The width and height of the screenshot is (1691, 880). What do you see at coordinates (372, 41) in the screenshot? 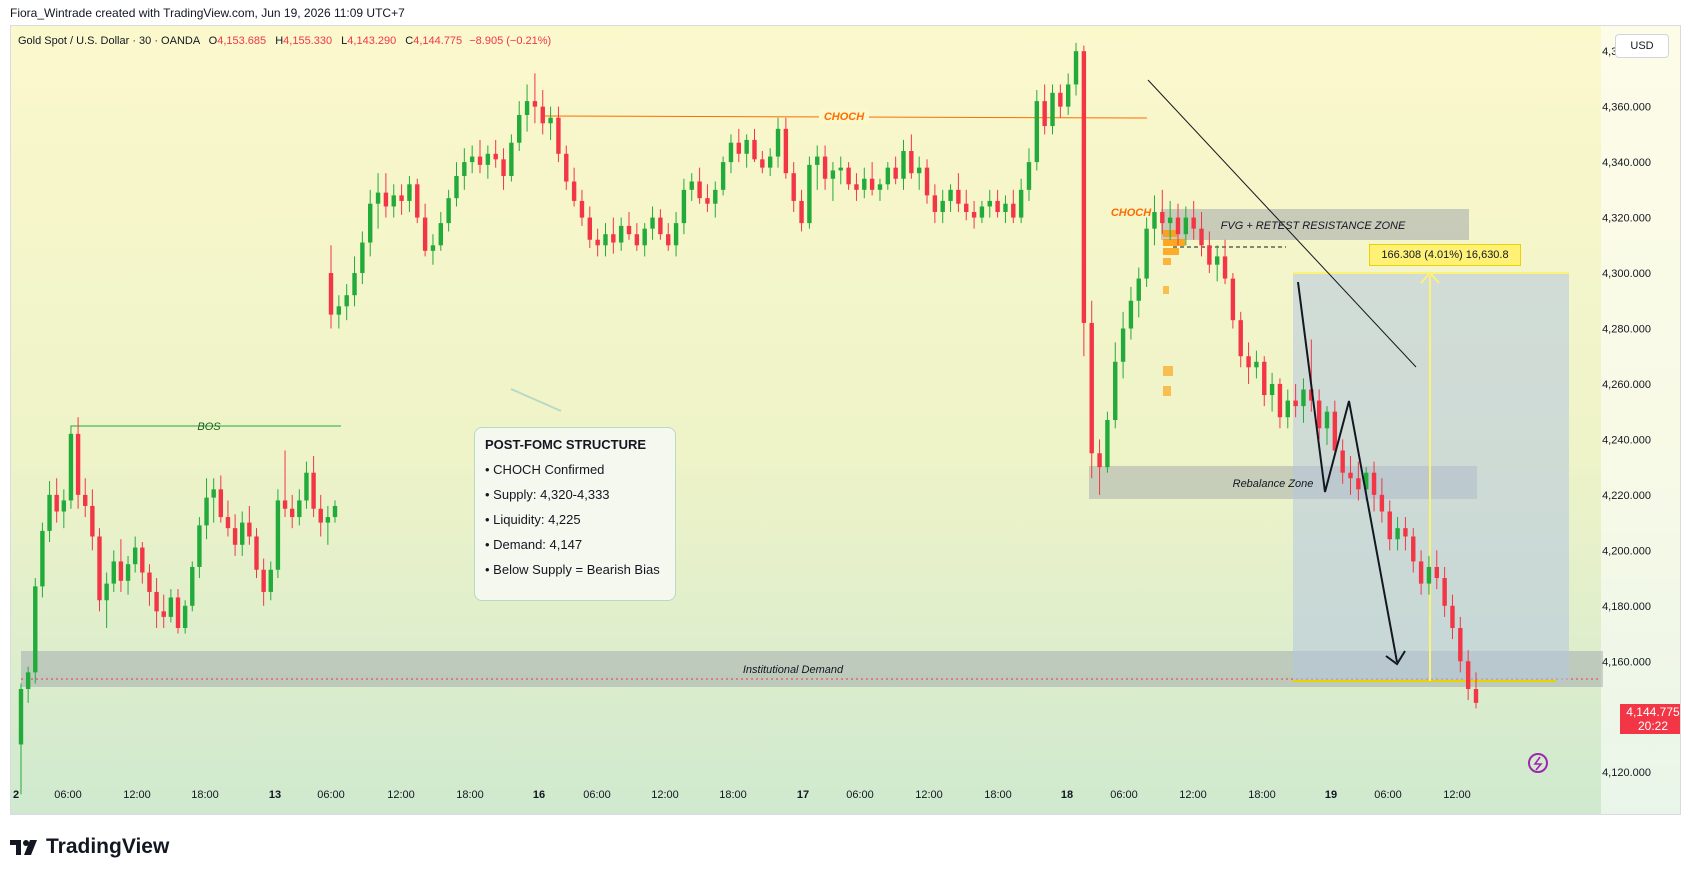
I see `low-value: 4,143.290` at bounding box center [372, 41].